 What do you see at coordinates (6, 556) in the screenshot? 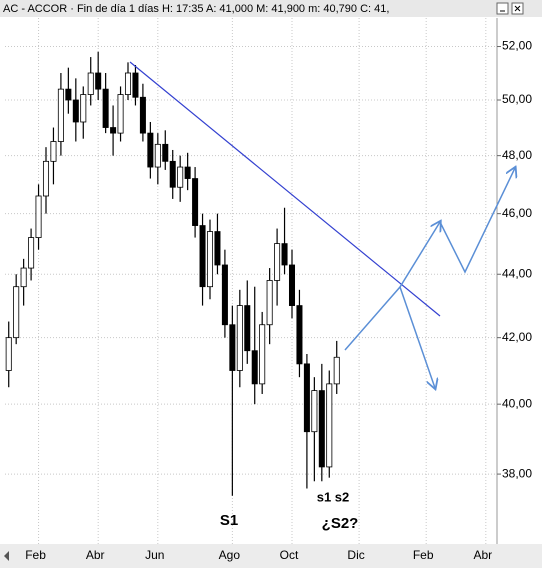
I see `scroll-left` at bounding box center [6, 556].